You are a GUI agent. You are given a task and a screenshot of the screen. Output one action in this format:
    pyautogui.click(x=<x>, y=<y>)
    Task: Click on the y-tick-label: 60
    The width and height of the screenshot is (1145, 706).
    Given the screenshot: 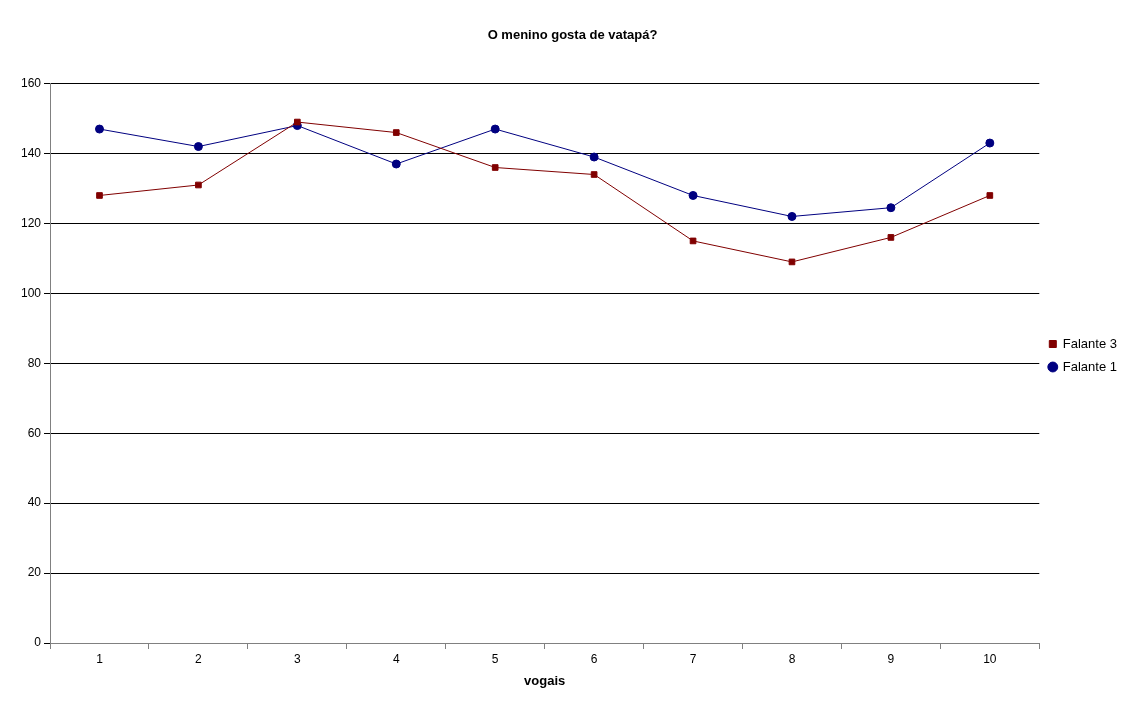 What is the action you would take?
    pyautogui.click(x=34, y=432)
    